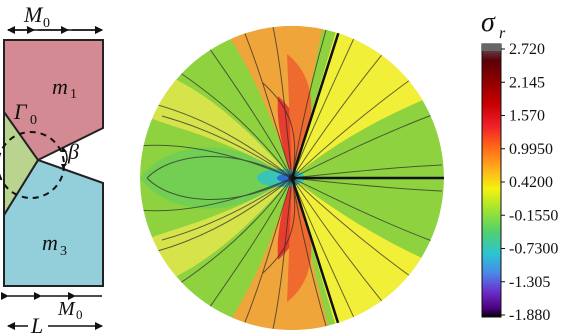 This screenshot has height=336, width=585. Describe the element at coordinates (491, 47) in the screenshot. I see `colorbar-top-cap` at that location.